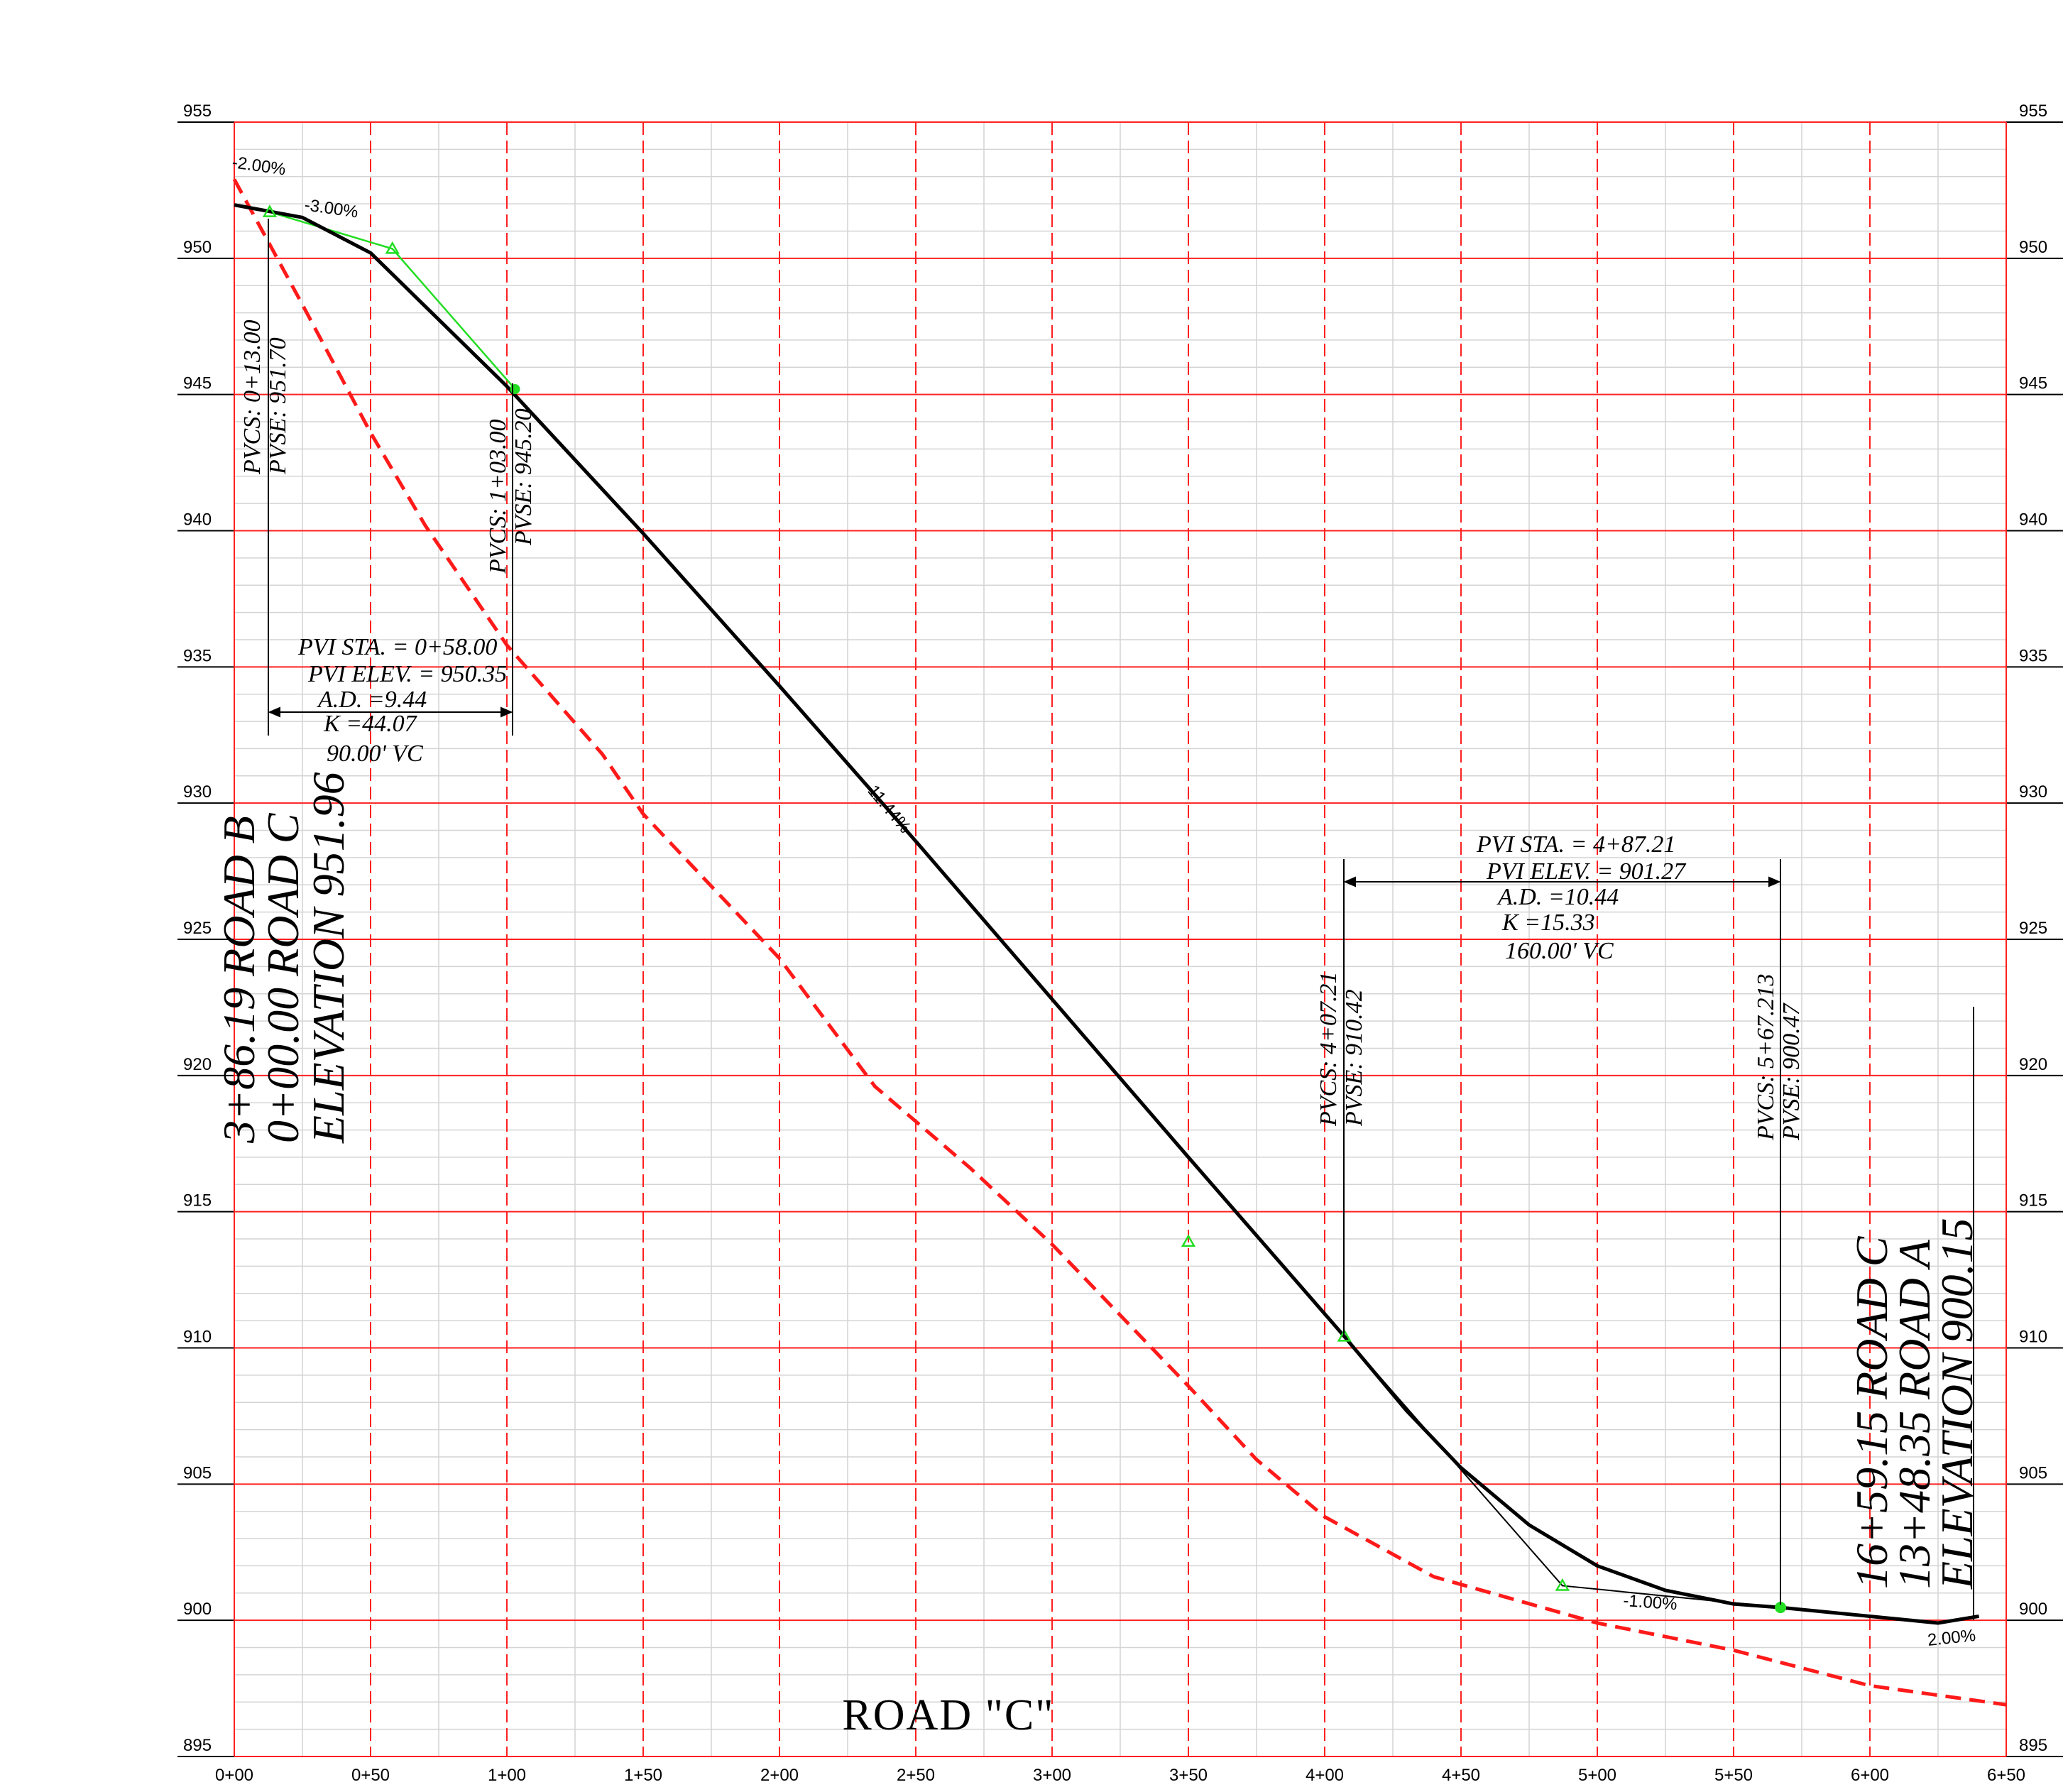 This screenshot has height=1792, width=2063. I want to click on y-tick-label-right: 910, so click(2033, 1337).